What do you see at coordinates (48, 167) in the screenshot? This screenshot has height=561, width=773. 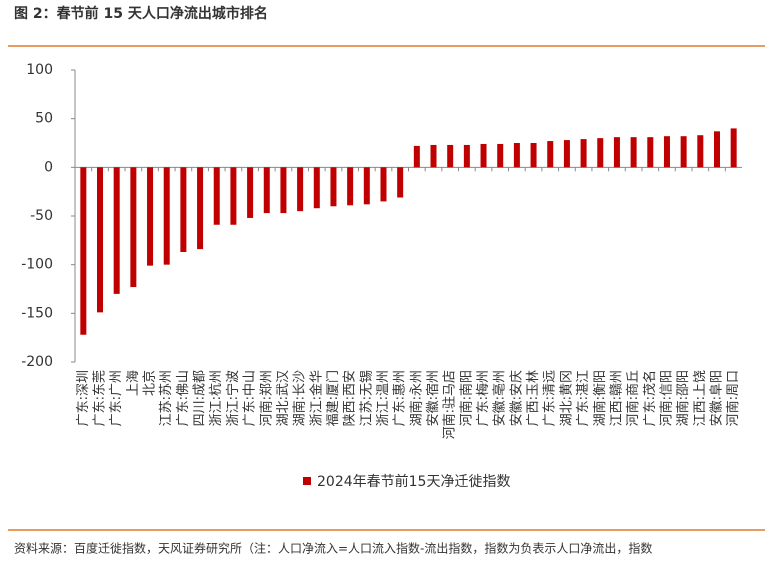 I see `y-tick-label: 0` at bounding box center [48, 167].